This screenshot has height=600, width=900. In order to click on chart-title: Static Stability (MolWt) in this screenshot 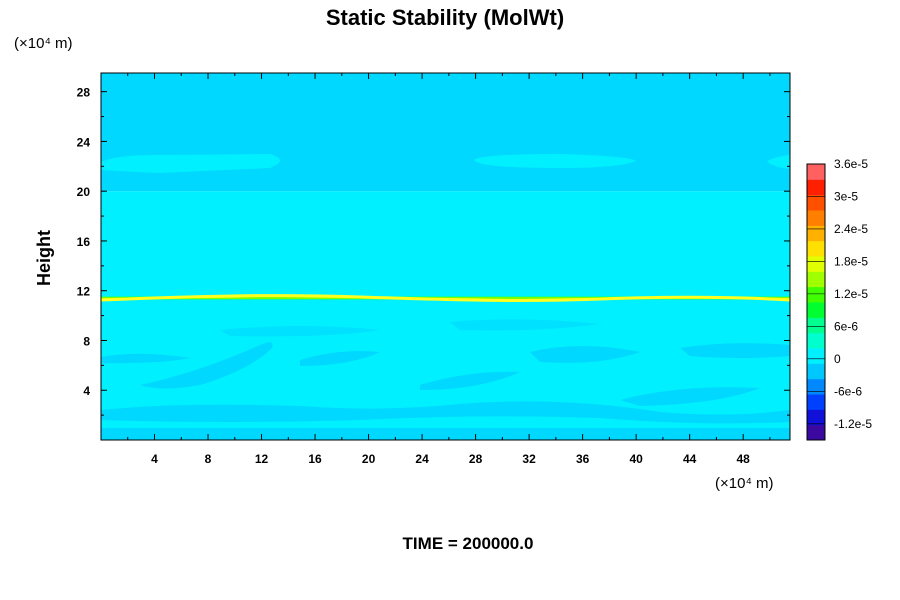, I will do `click(445, 17)`.